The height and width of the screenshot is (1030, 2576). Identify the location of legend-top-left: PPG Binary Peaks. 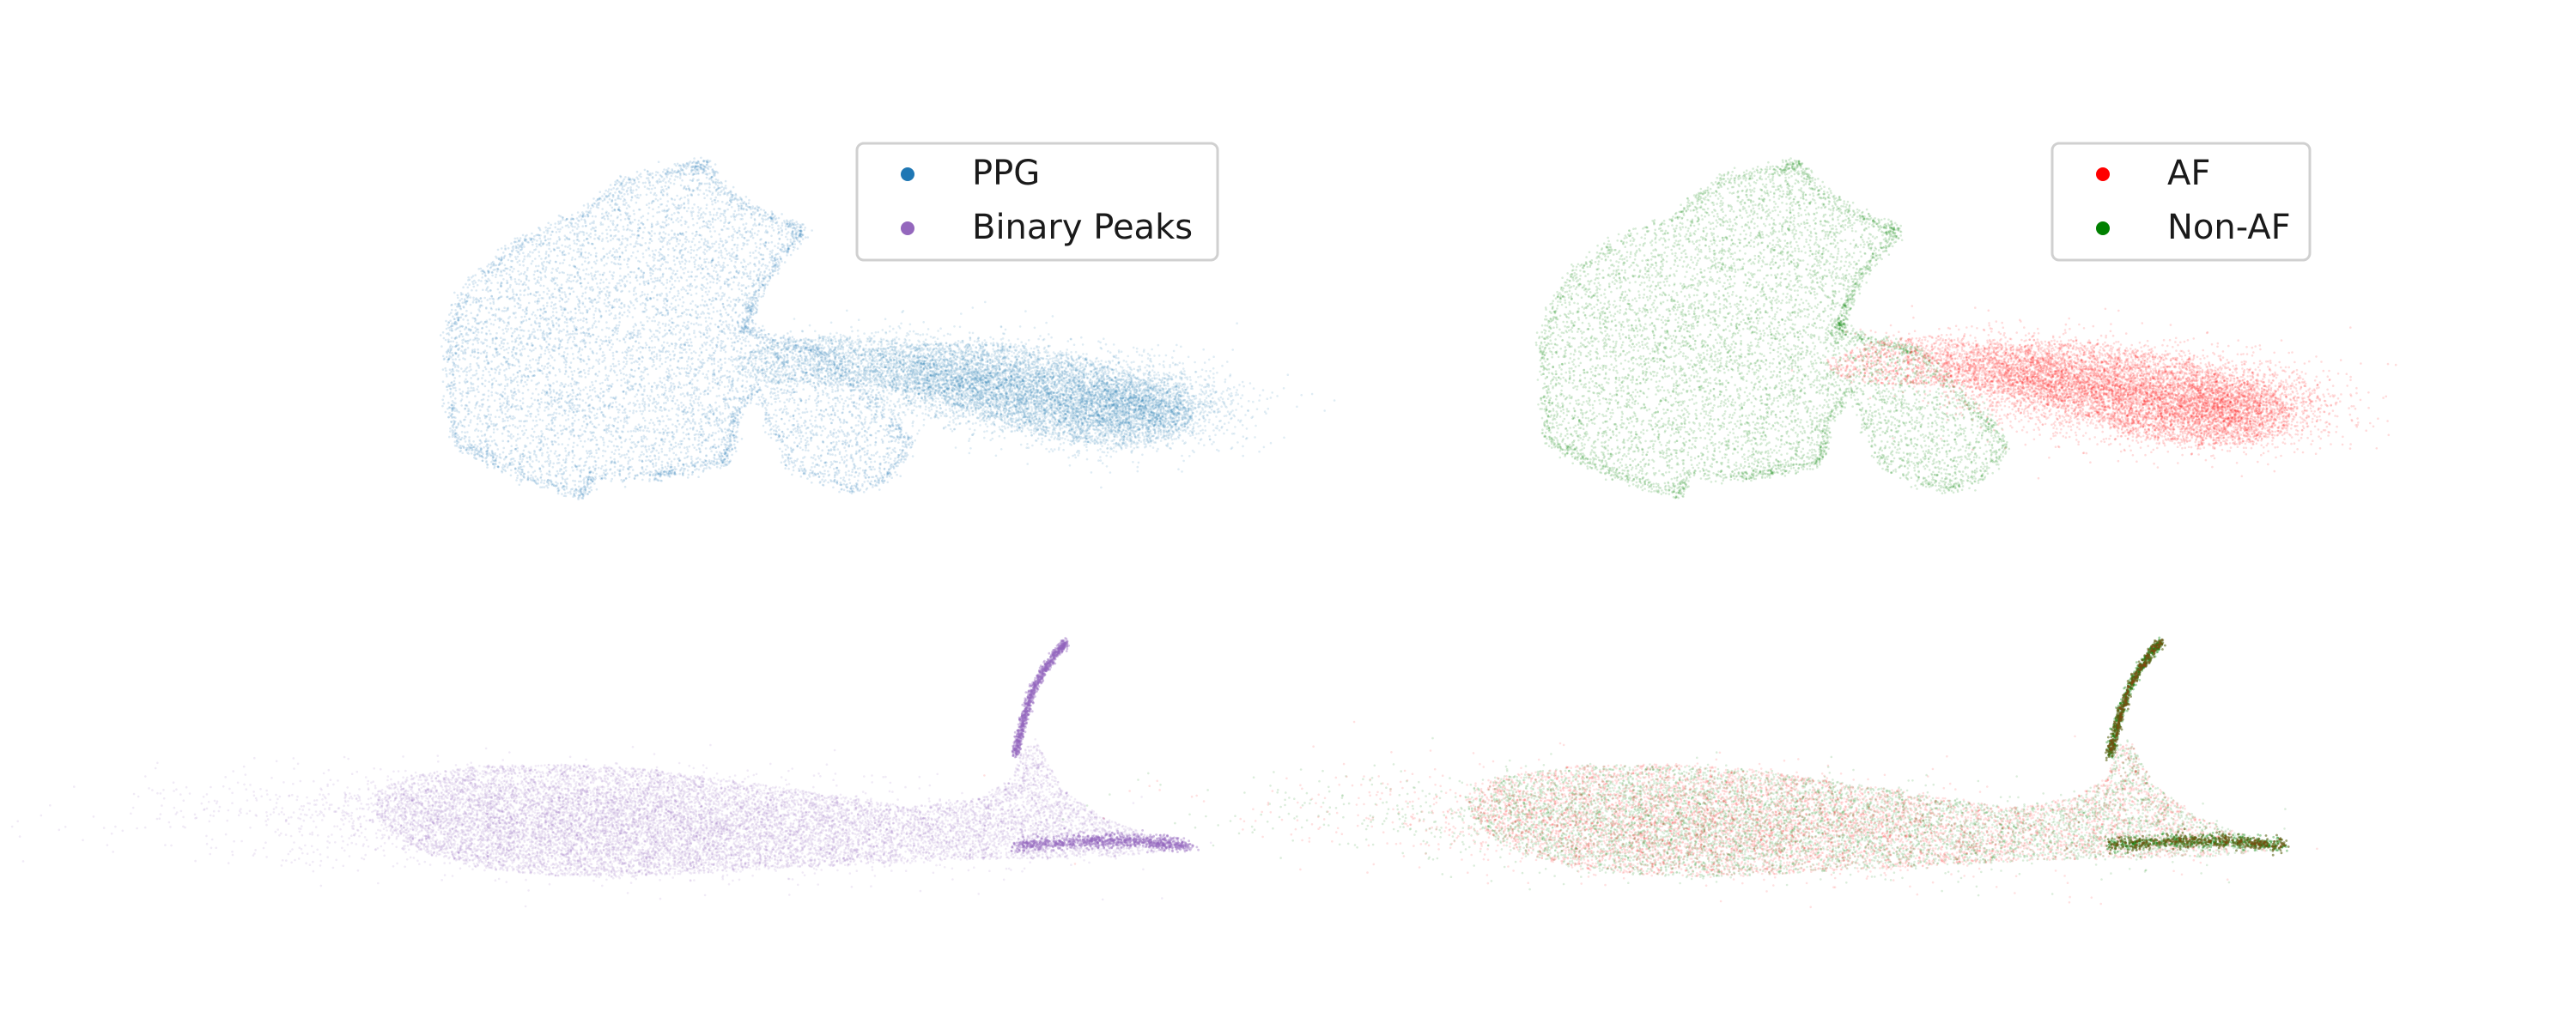
(1038, 201).